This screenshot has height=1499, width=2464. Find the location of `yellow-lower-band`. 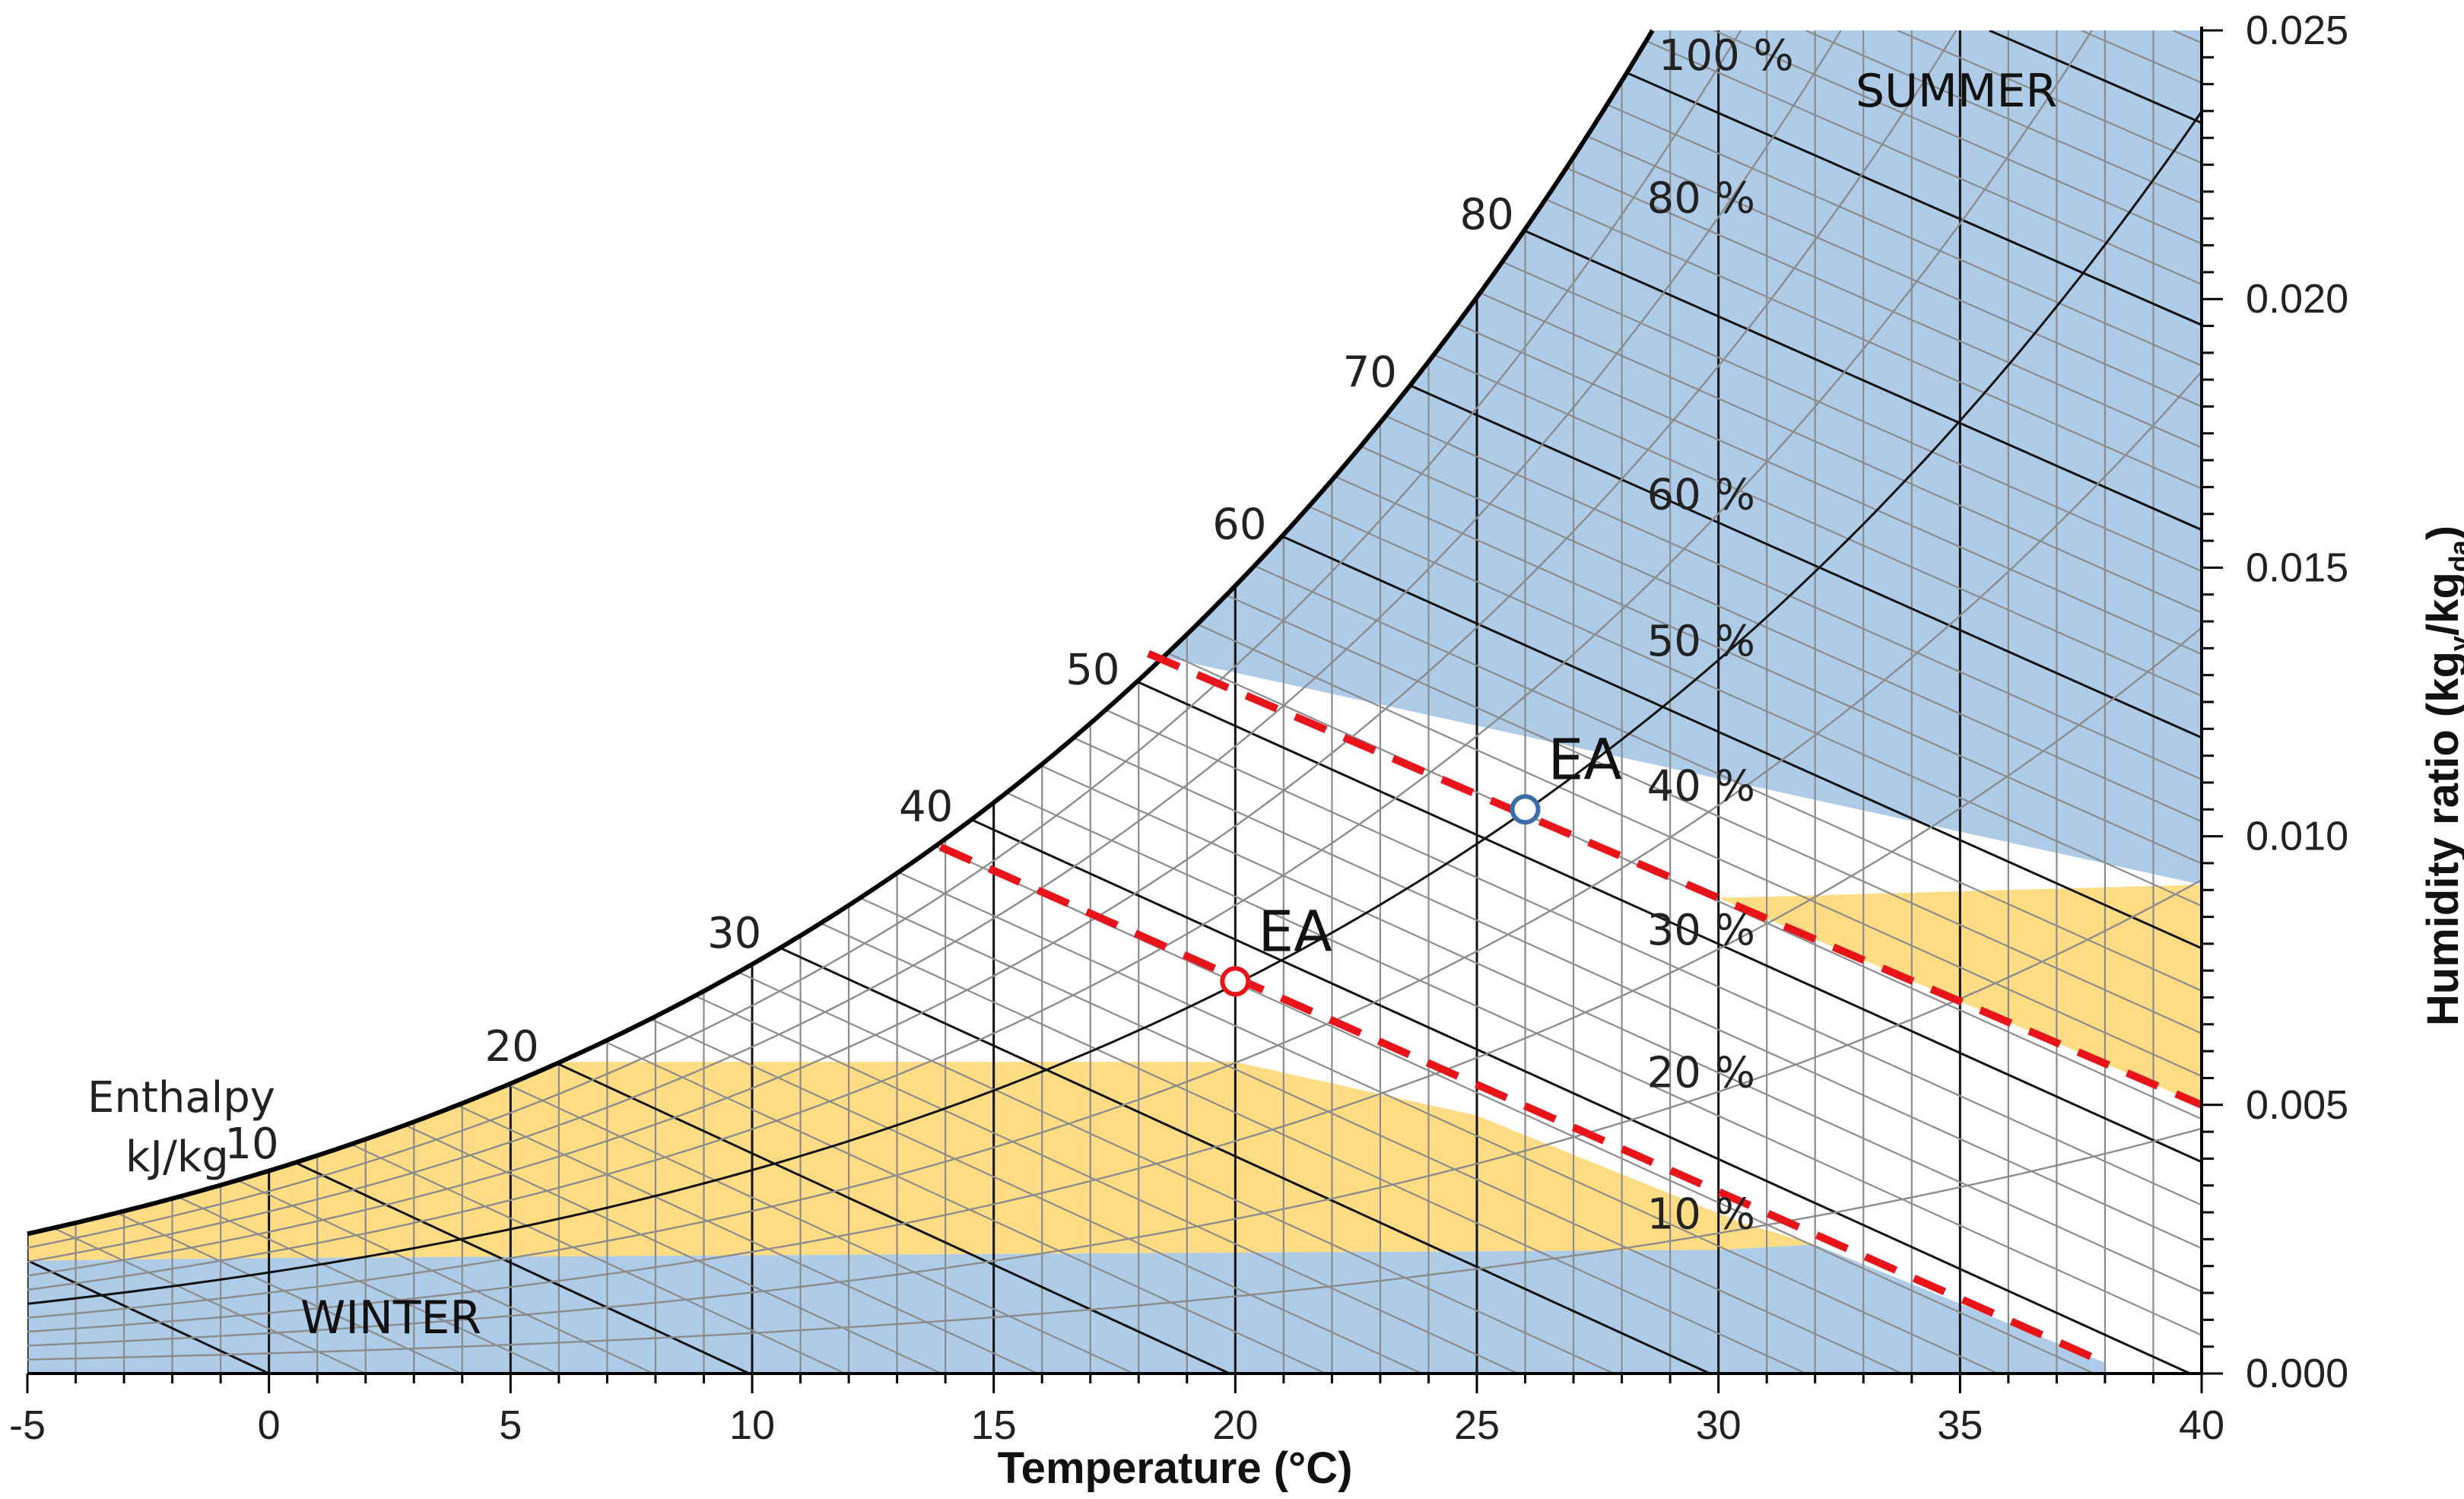

yellow-lower-band is located at coordinates (921, 1161).